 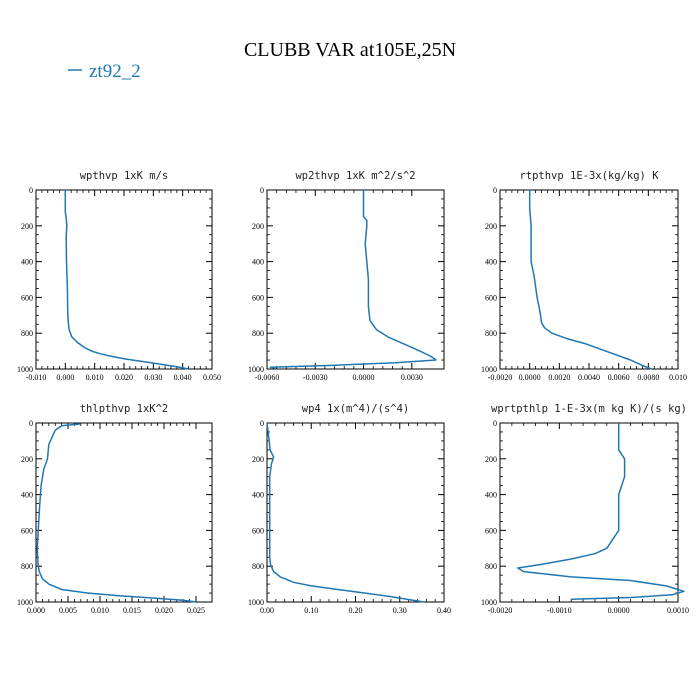 I want to click on x-tick-label: 0.040, so click(x=183, y=377).